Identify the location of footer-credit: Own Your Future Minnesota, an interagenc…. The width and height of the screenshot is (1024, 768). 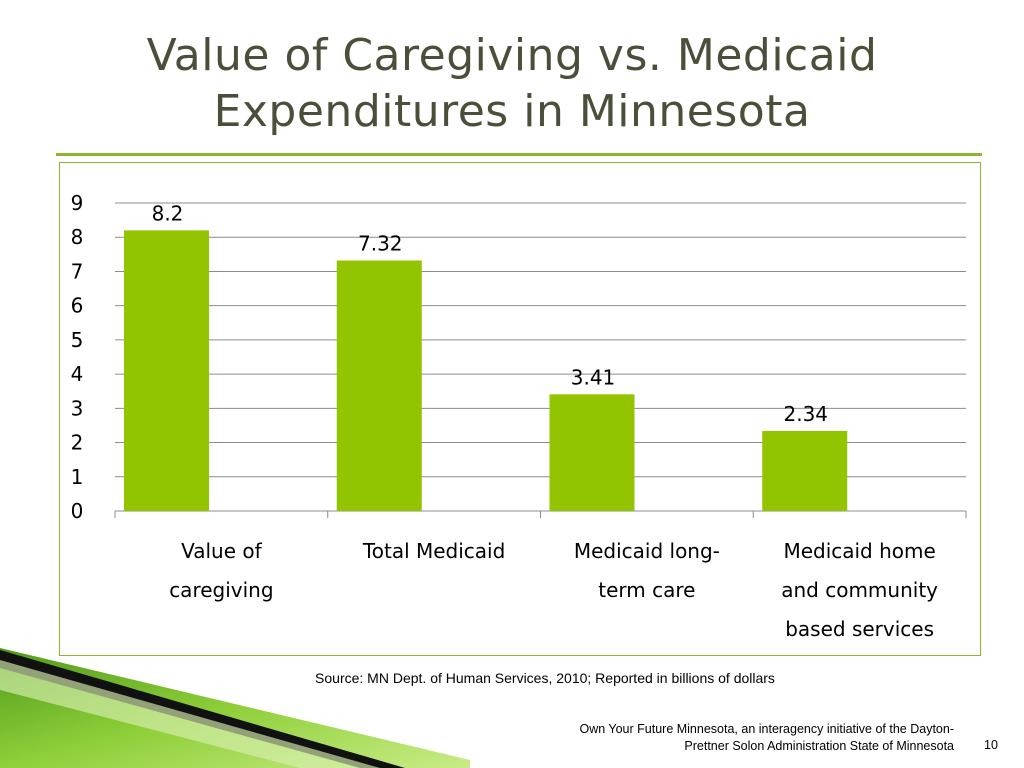
(724, 738).